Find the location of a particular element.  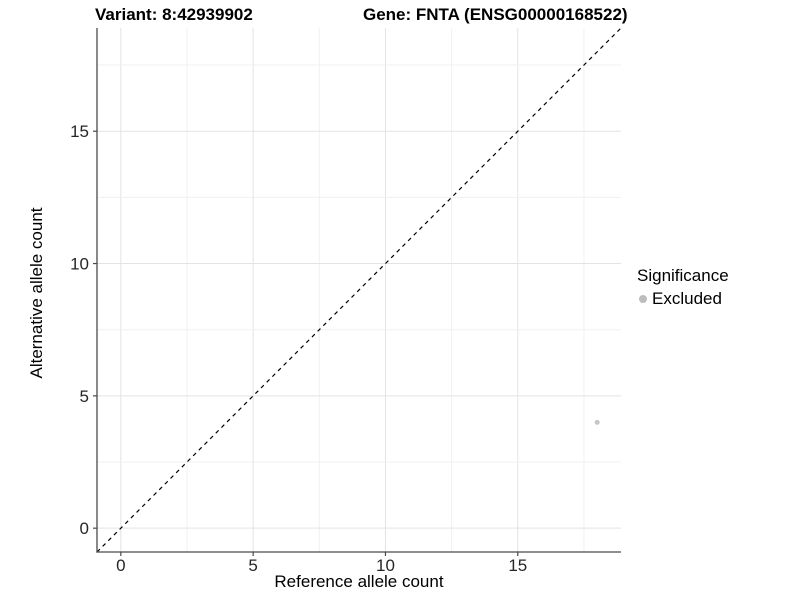

variant-title: Variant: 8:42939902 is located at coordinates (174, 14).